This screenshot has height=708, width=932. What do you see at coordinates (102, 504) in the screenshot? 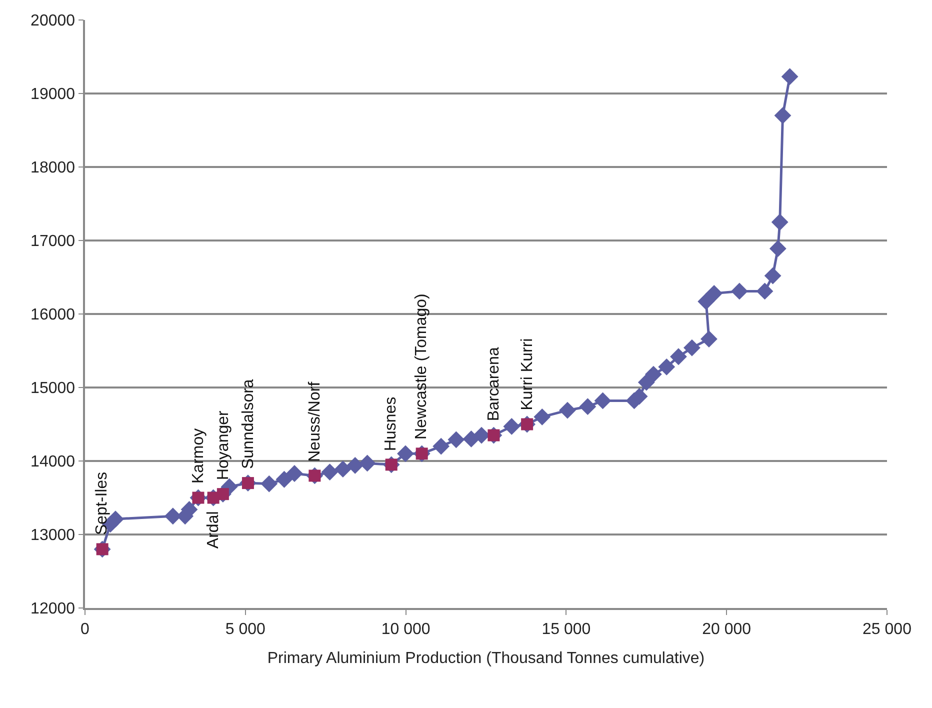
I see `annotation: Sept-Iles` at bounding box center [102, 504].